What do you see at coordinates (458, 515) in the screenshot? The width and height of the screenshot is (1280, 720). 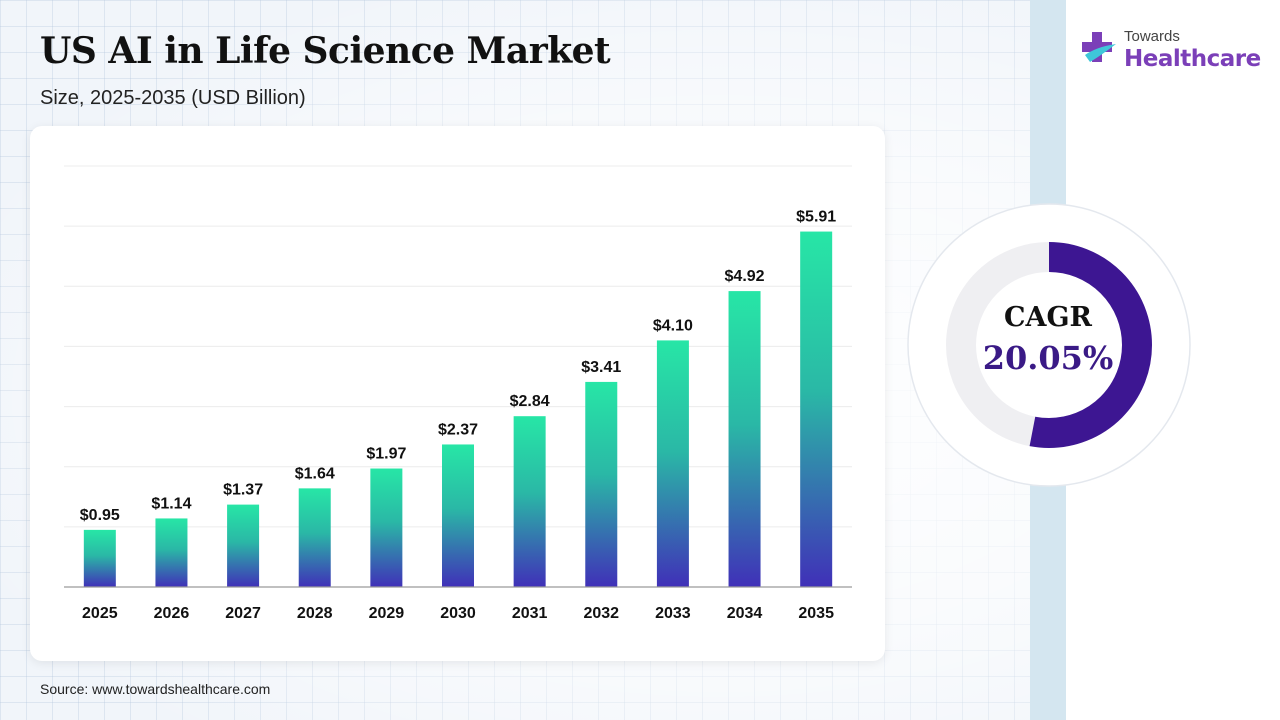 I see `bar-2030` at bounding box center [458, 515].